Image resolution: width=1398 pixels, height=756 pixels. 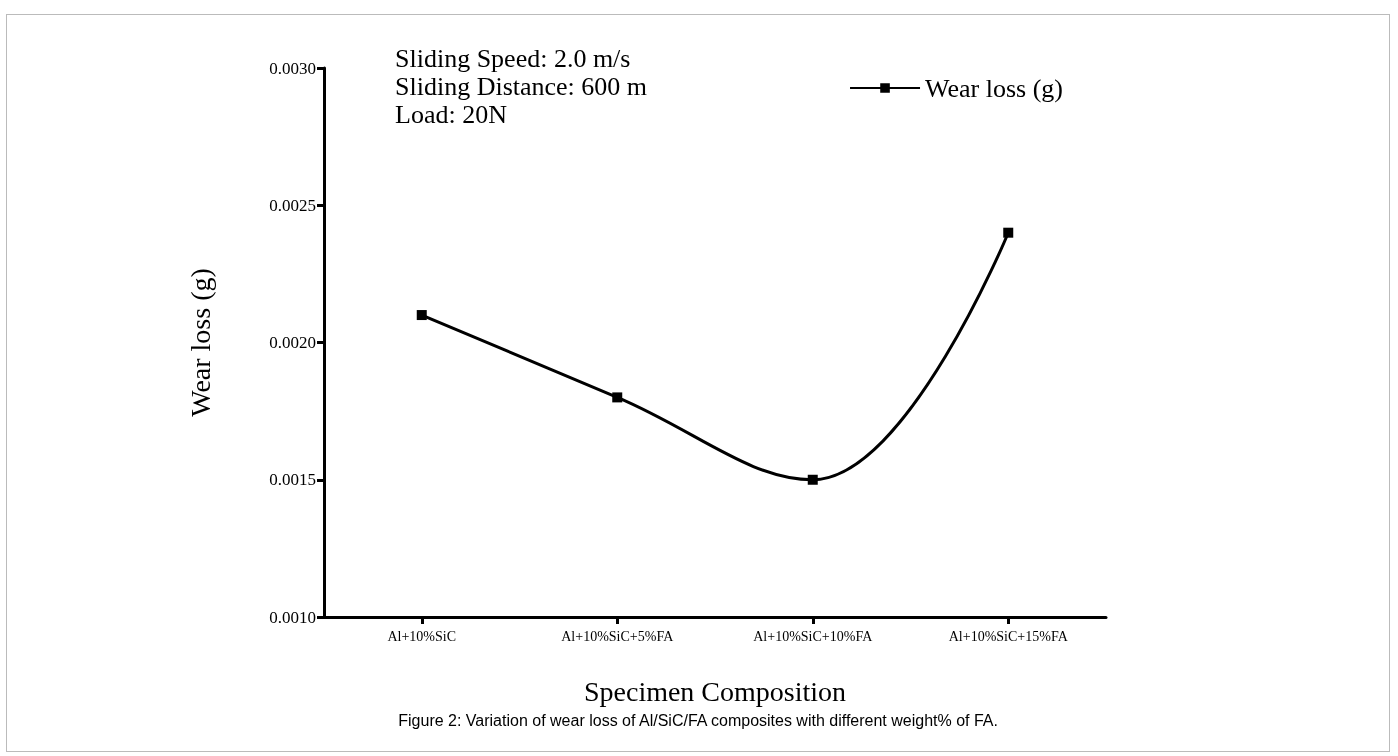 What do you see at coordinates (292, 68) in the screenshot?
I see `y-tick-label: 0.0030` at bounding box center [292, 68].